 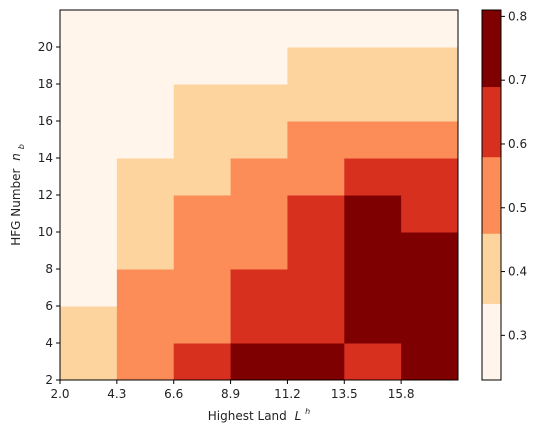 What do you see at coordinates (247, 416) in the screenshot?
I see `x-axis-label-text: Highest Land` at bounding box center [247, 416].